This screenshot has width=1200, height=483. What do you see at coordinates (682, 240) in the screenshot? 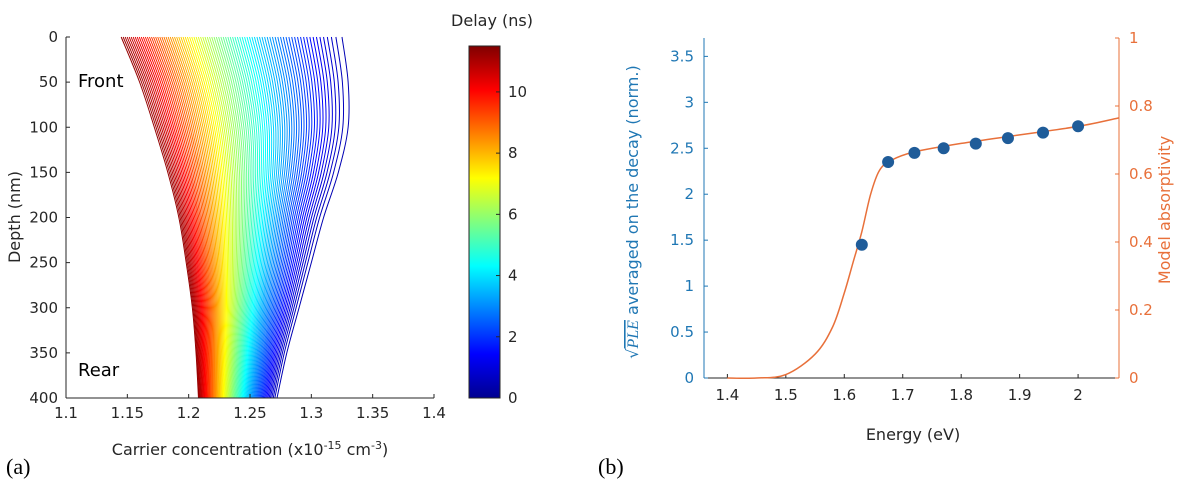
I see `b-left-tick-label: 1.5` at bounding box center [682, 240].